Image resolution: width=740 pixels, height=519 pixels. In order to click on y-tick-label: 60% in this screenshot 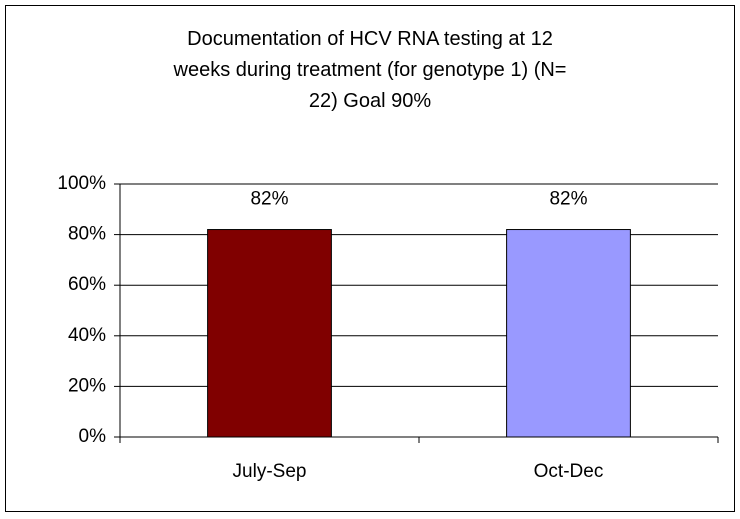, I will do `click(87, 284)`.